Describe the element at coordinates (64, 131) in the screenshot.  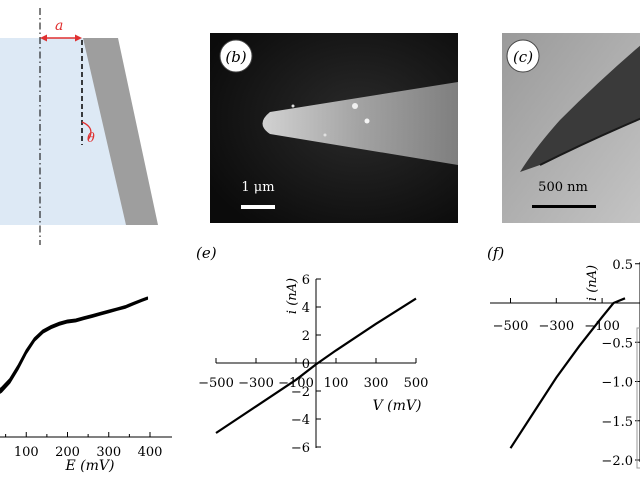
I see `light-blue-region` at that location.